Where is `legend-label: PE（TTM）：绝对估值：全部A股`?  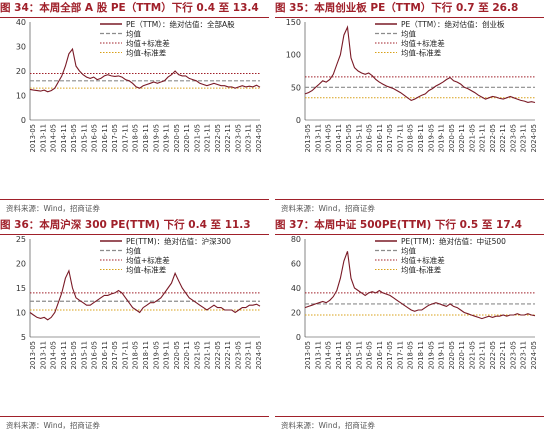 legend-label: PE（TTM）：绝对估值：全部A股 is located at coordinates (180, 24).